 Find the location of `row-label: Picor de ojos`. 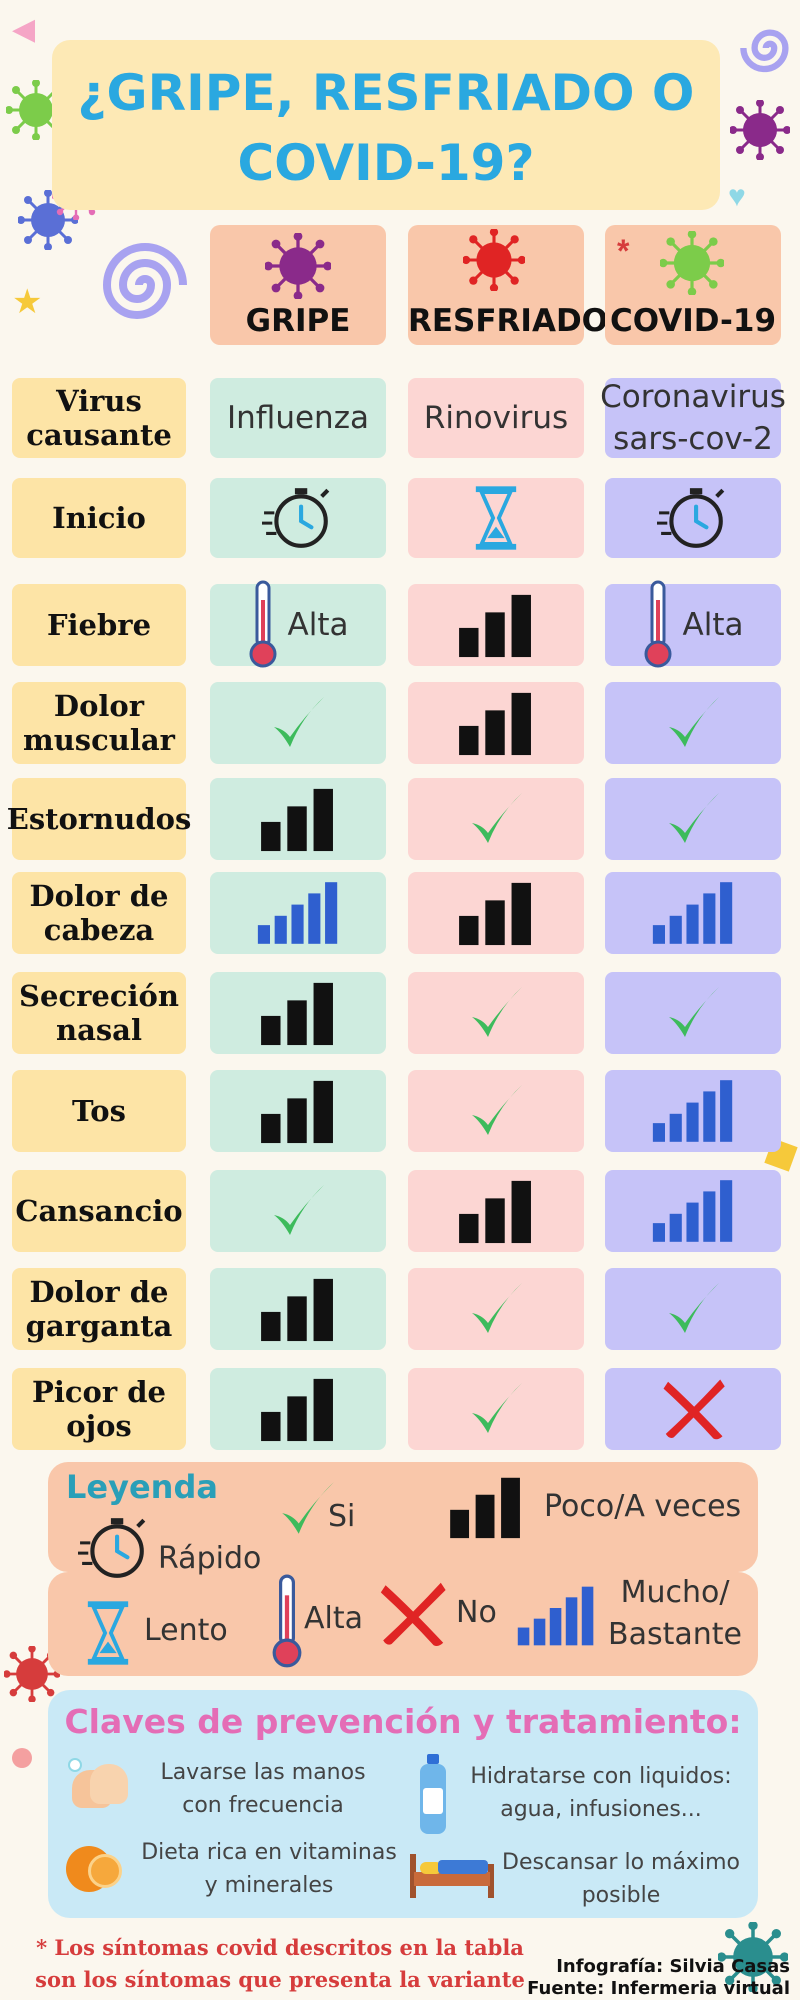

row-label: Picor de ojos is located at coordinates (99, 1409).